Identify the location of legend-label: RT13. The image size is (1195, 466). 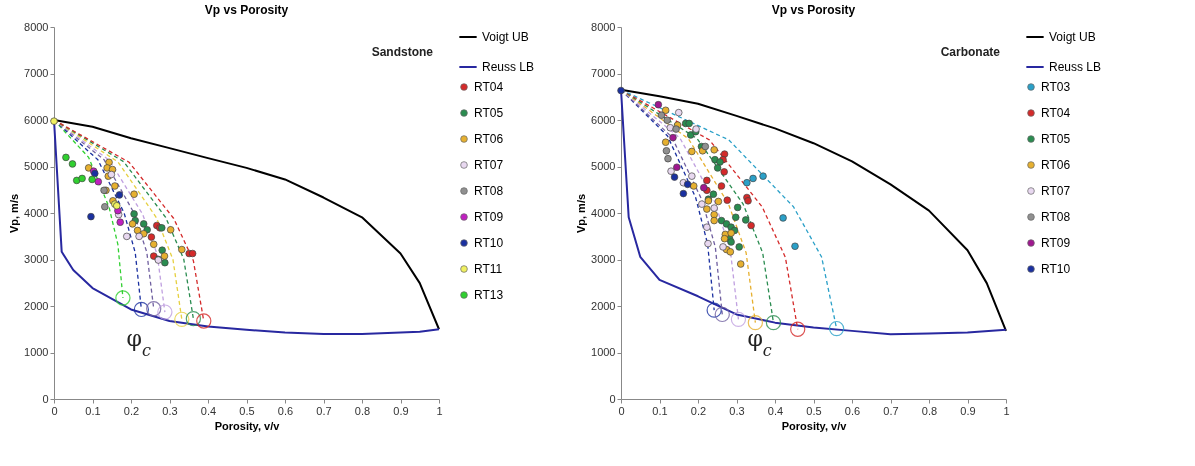
(489, 295).